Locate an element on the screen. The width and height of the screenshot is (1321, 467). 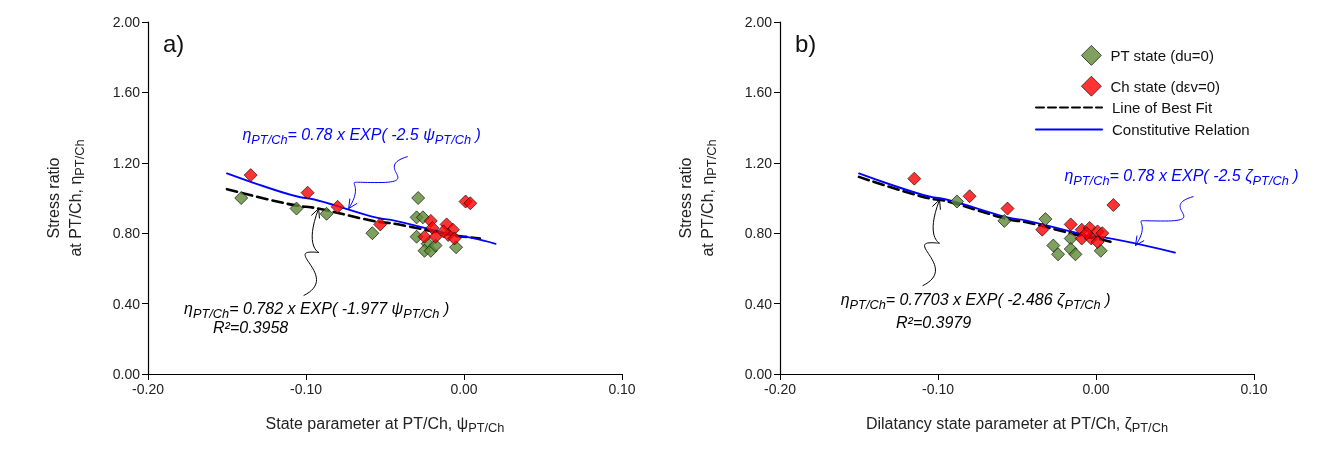
legend-label: Line of Best Fit is located at coordinates (1162, 107).